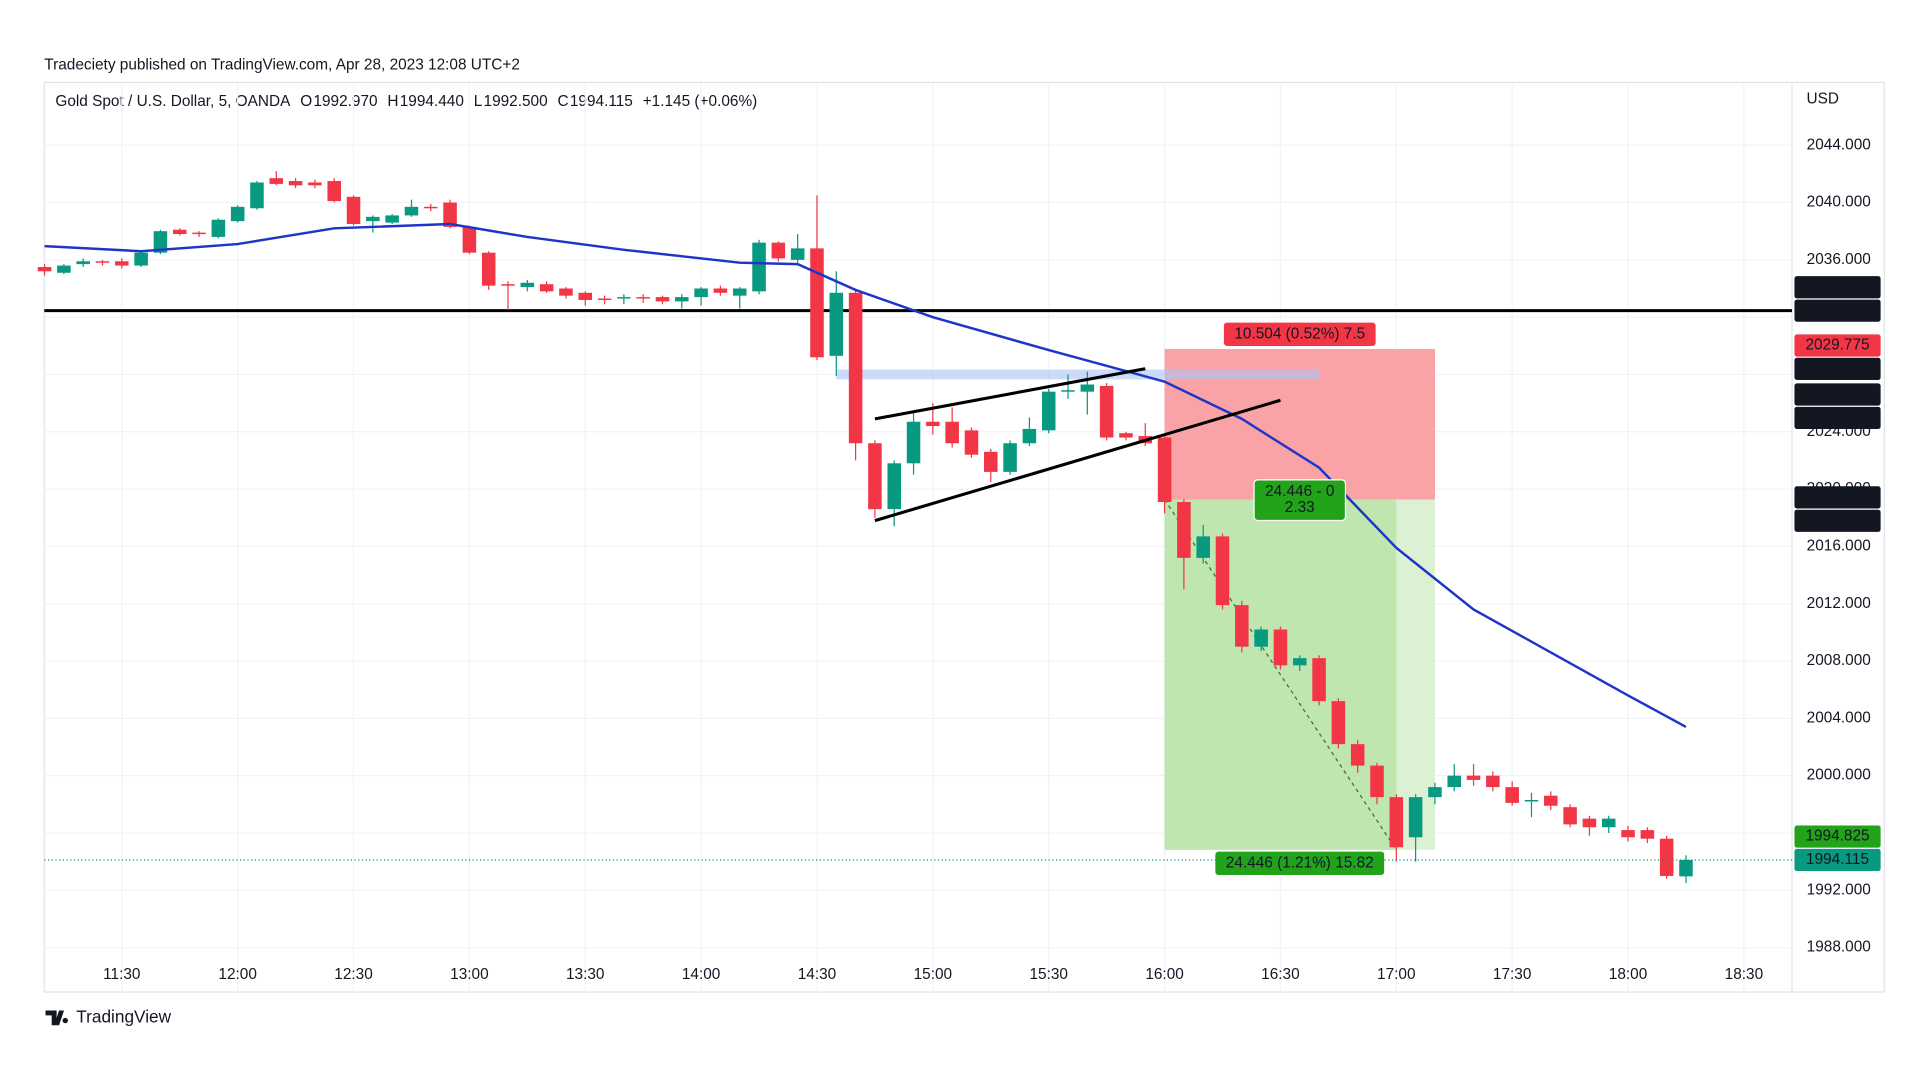  What do you see at coordinates (601, 101) in the screenshot?
I see `legend-value: 1994.115` at bounding box center [601, 101].